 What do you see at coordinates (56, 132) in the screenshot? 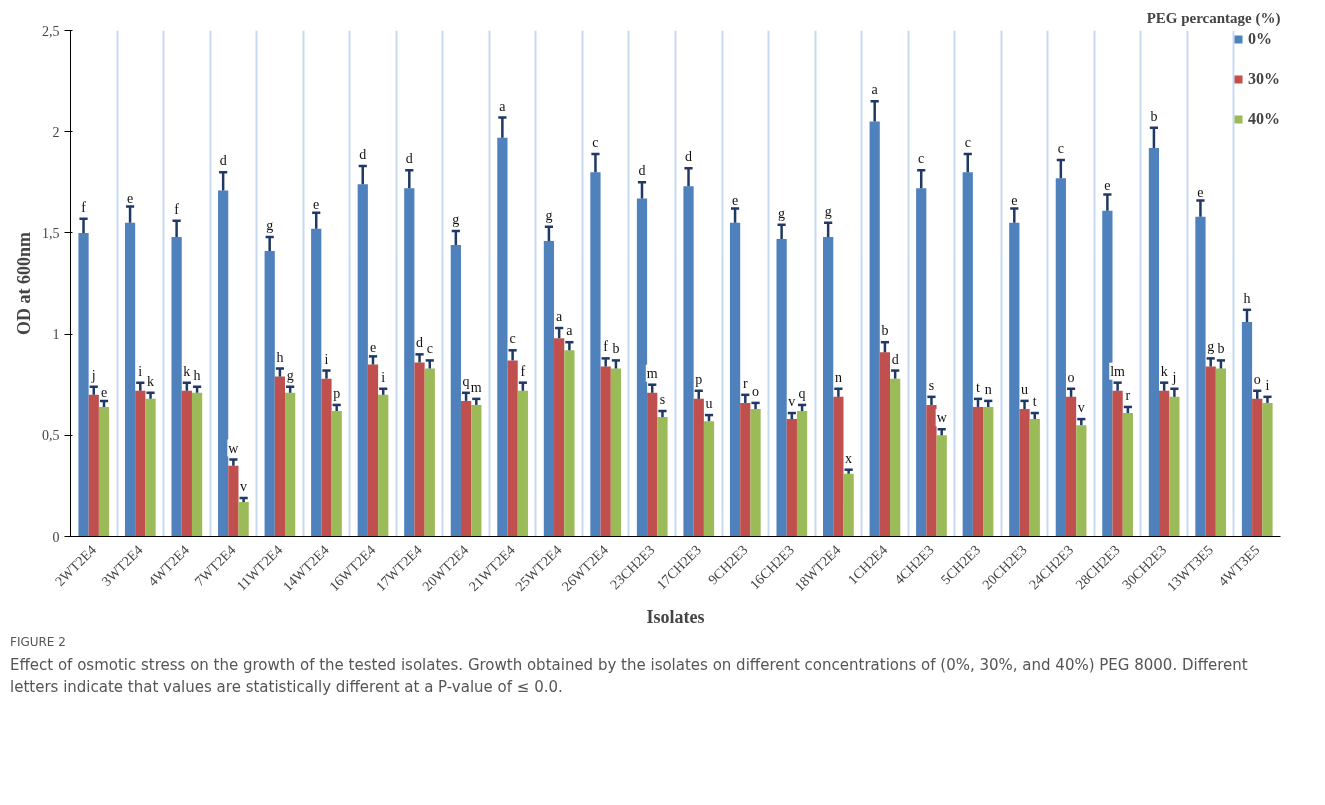
I see `y-tick-label: 2` at bounding box center [56, 132].